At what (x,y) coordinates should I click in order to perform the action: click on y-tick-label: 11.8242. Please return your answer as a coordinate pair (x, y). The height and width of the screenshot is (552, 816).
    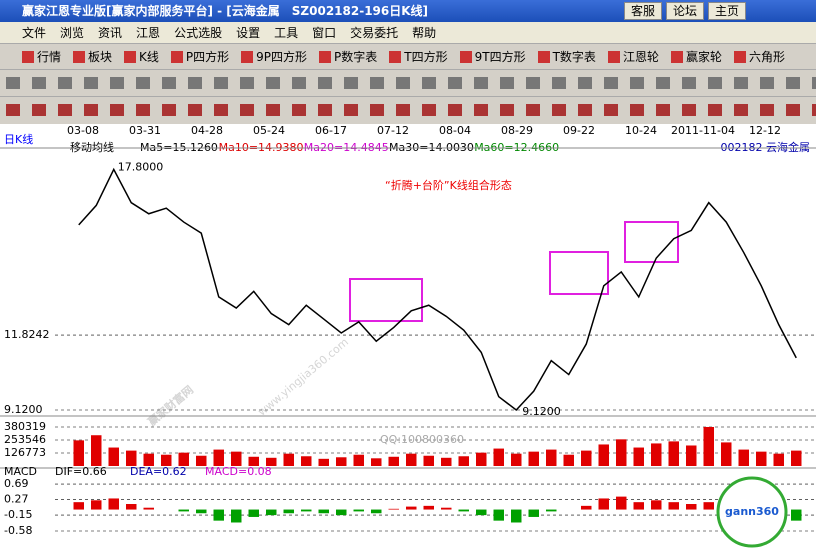
    Looking at the image, I should click on (27, 334).